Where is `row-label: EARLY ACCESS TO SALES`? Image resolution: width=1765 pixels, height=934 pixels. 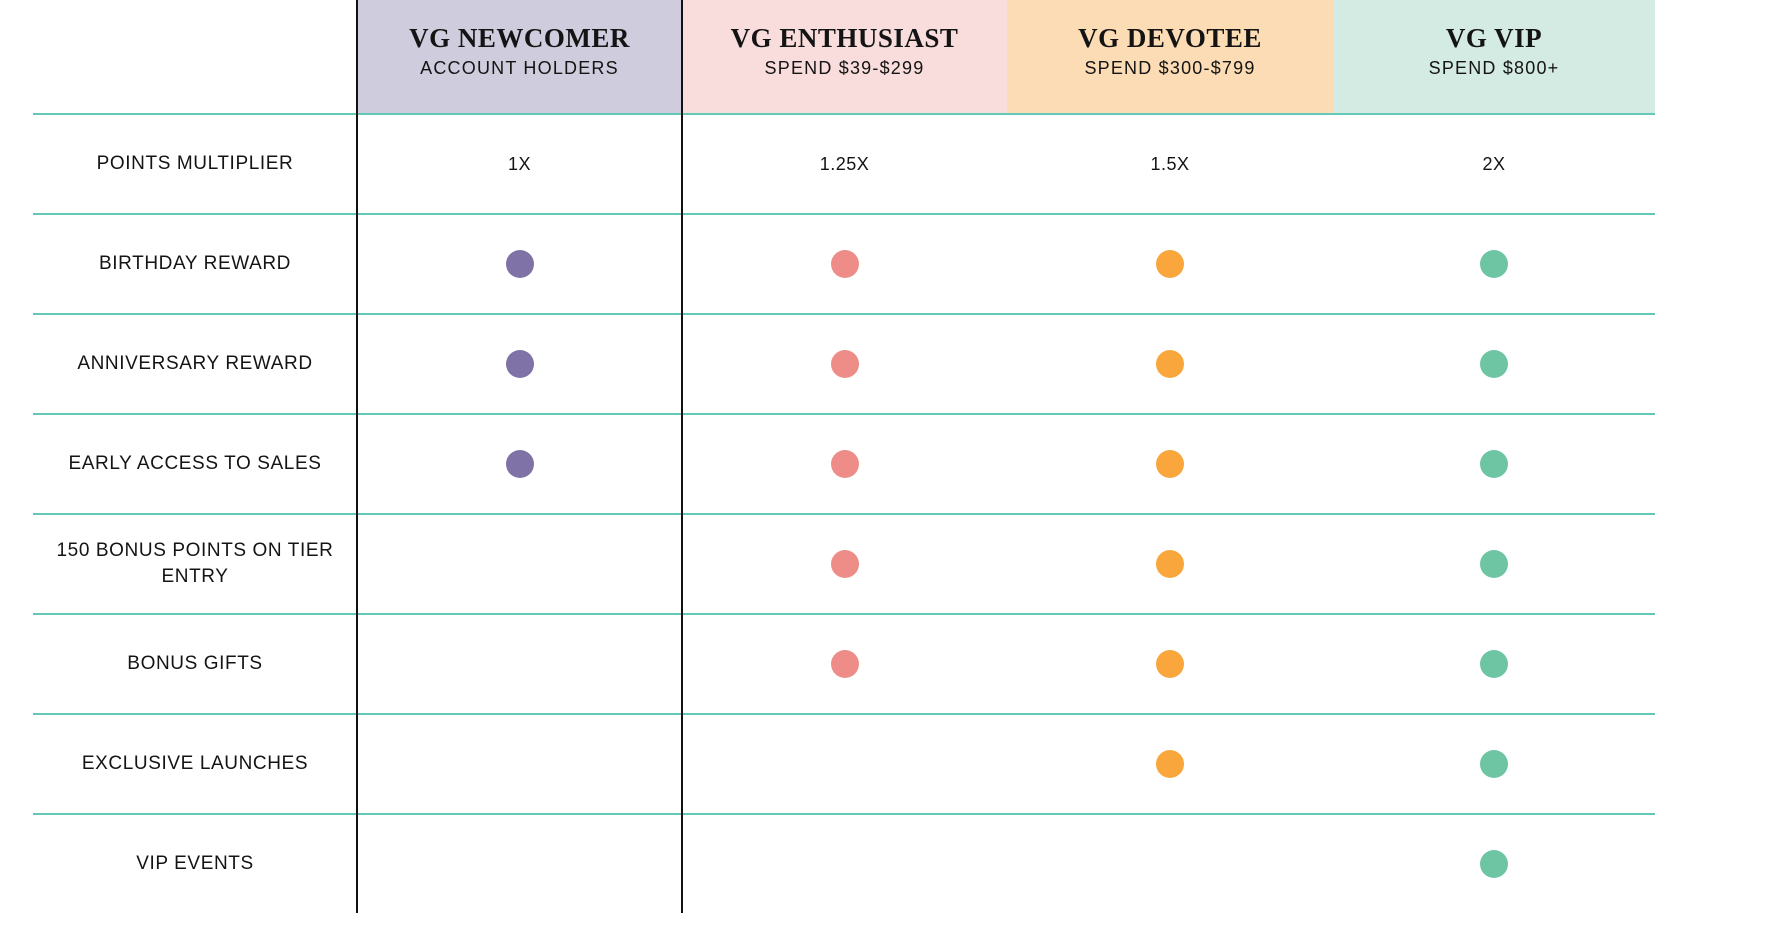 row-label: EARLY ACCESS TO SALES is located at coordinates (195, 463).